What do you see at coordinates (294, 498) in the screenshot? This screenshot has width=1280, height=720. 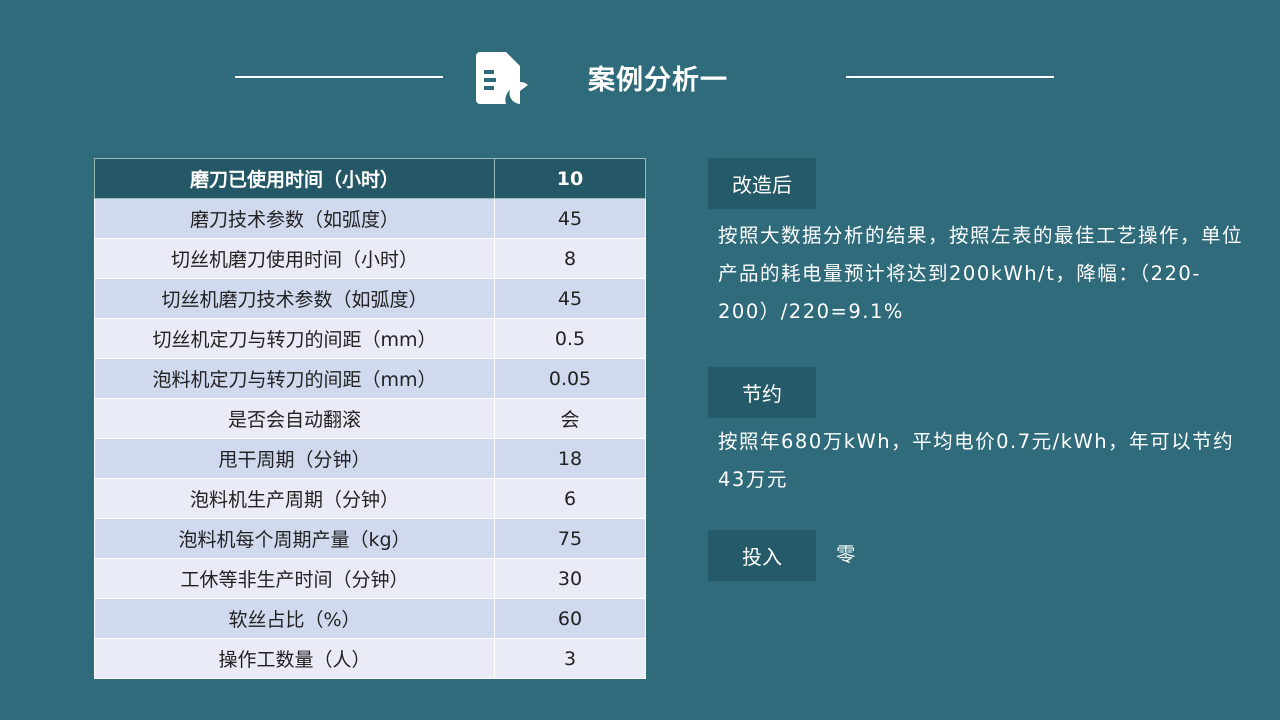 I see `table-cell: 泡料机生产周期（分钟）` at bounding box center [294, 498].